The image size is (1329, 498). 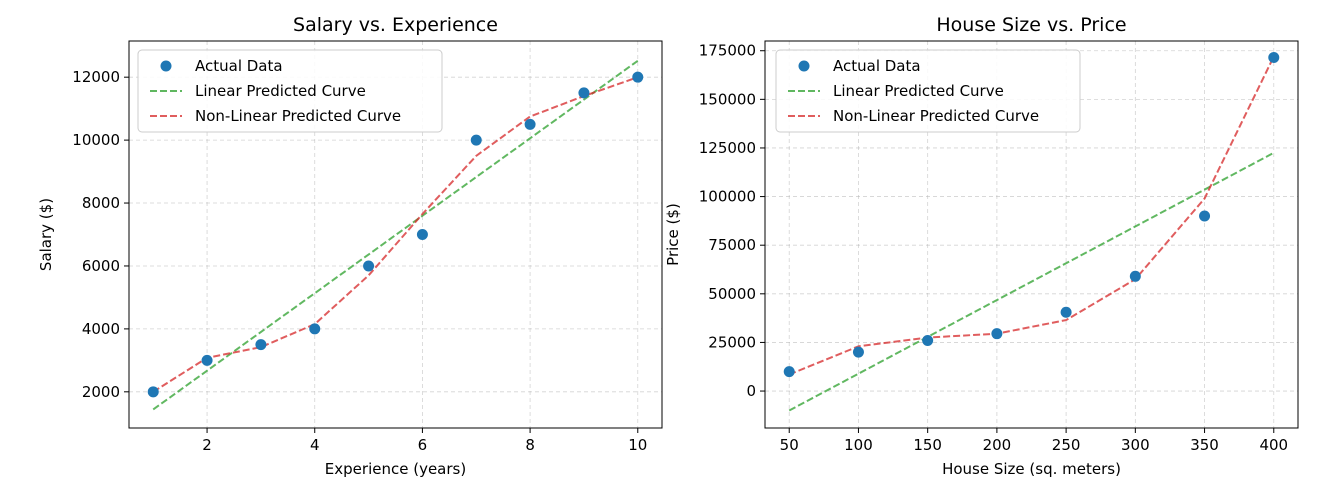 I want to click on y-tick-label: 8000, so click(x=101, y=203).